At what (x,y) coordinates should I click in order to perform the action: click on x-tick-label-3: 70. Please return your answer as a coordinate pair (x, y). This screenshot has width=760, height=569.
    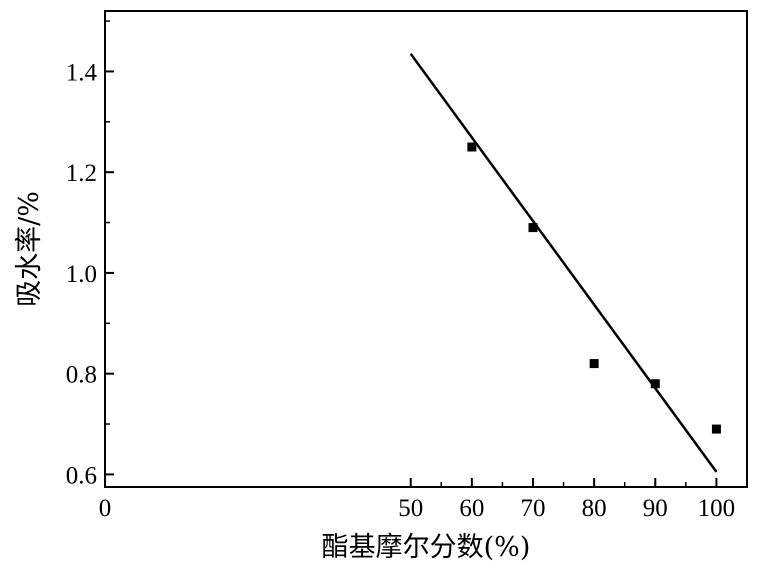
    Looking at the image, I should click on (533, 508).